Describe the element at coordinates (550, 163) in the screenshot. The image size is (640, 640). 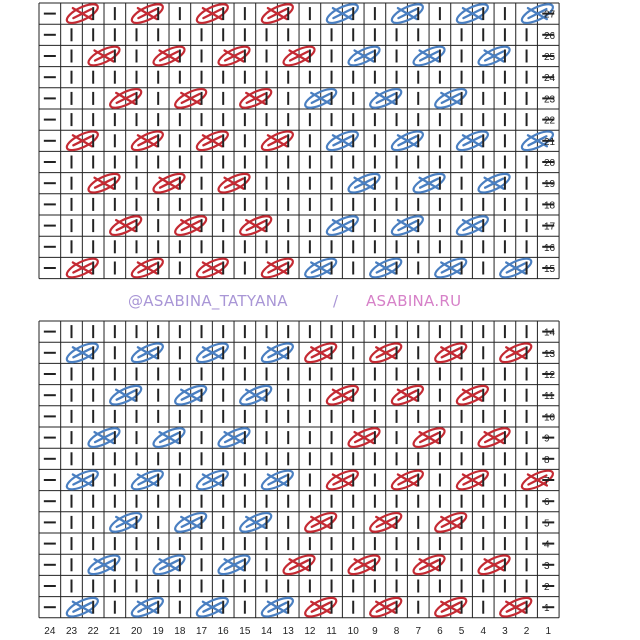
I see `row-number-label: 20` at that location.